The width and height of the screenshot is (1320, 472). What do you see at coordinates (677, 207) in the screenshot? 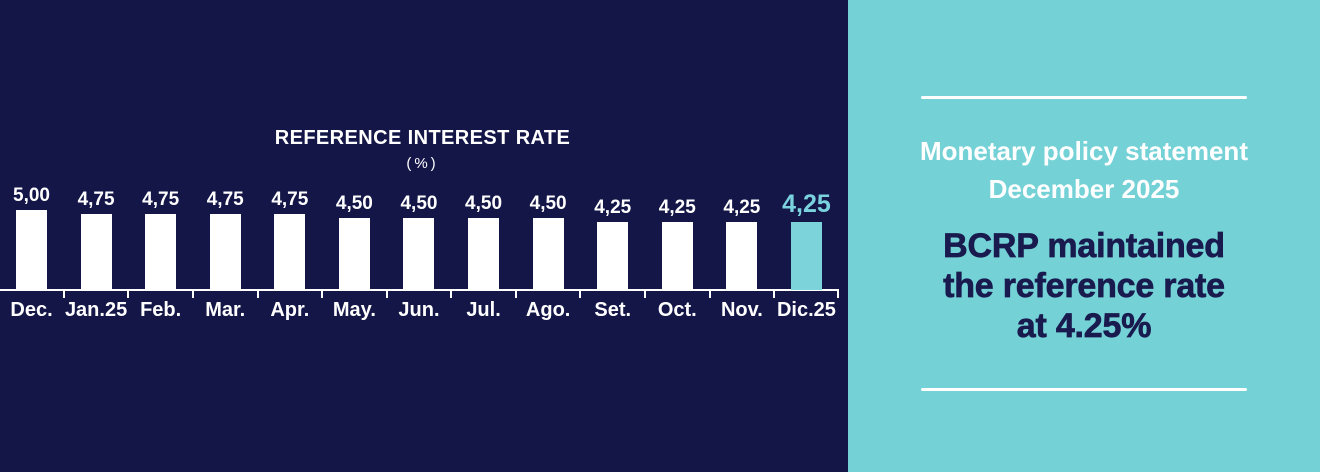
I see `value-label-oct: 4,25` at bounding box center [677, 207].